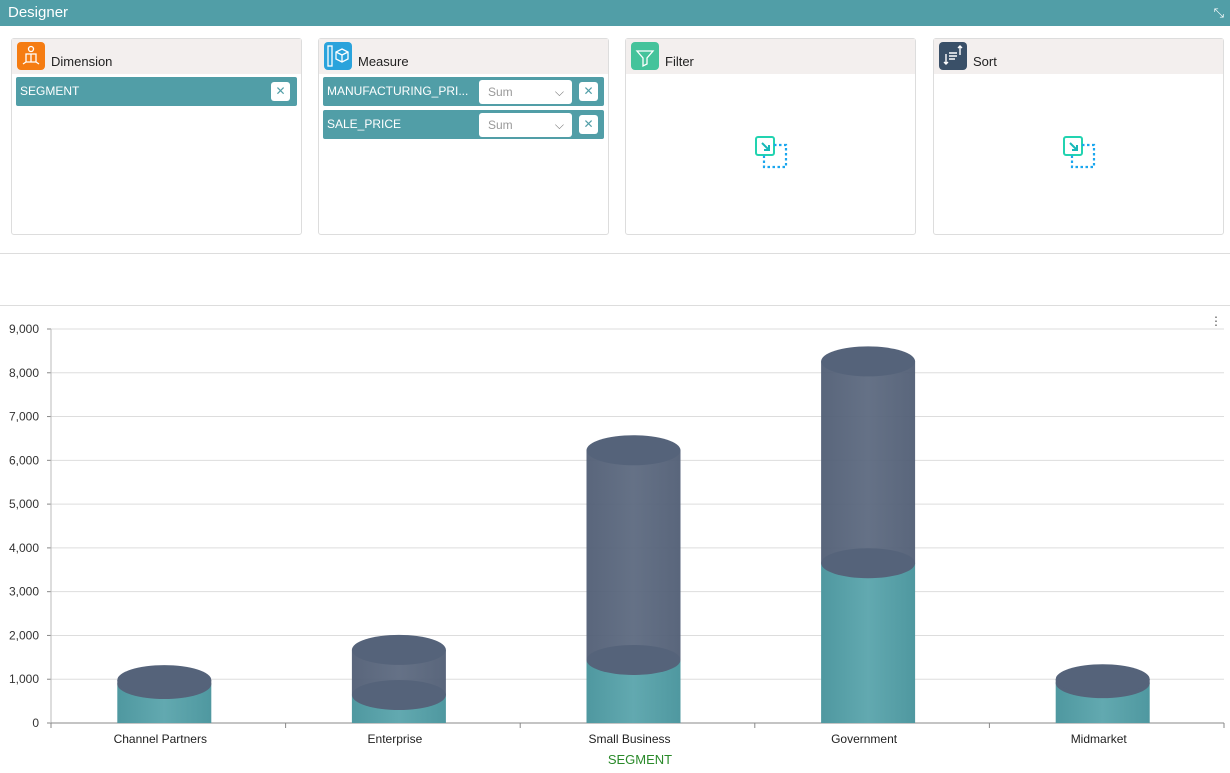 This screenshot has width=1230, height=773. What do you see at coordinates (640, 759) in the screenshot?
I see `x-axis-title: SEGMENT` at bounding box center [640, 759].